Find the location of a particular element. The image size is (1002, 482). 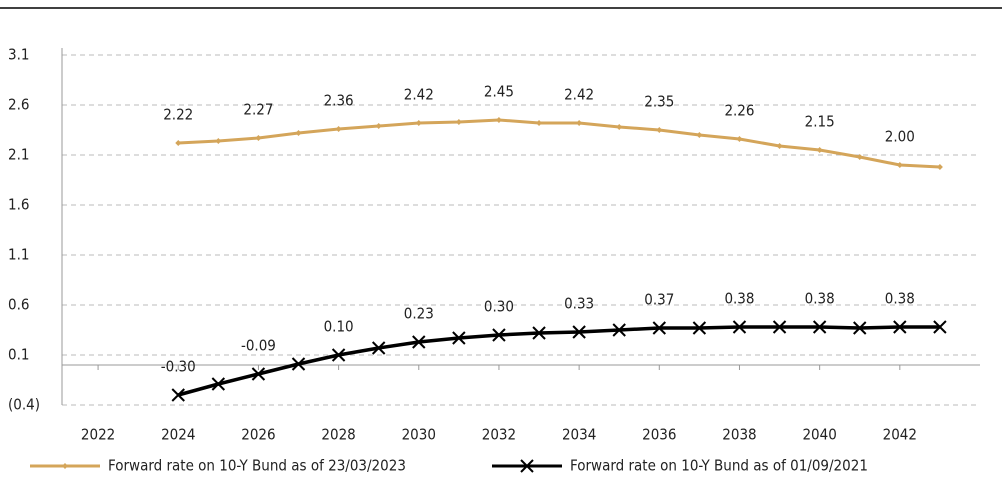

series: 2.22 2.27 2.36 2.42 2.45 2.42 2.35 2.26 2.15 2.00 is located at coordinates (553, 126).